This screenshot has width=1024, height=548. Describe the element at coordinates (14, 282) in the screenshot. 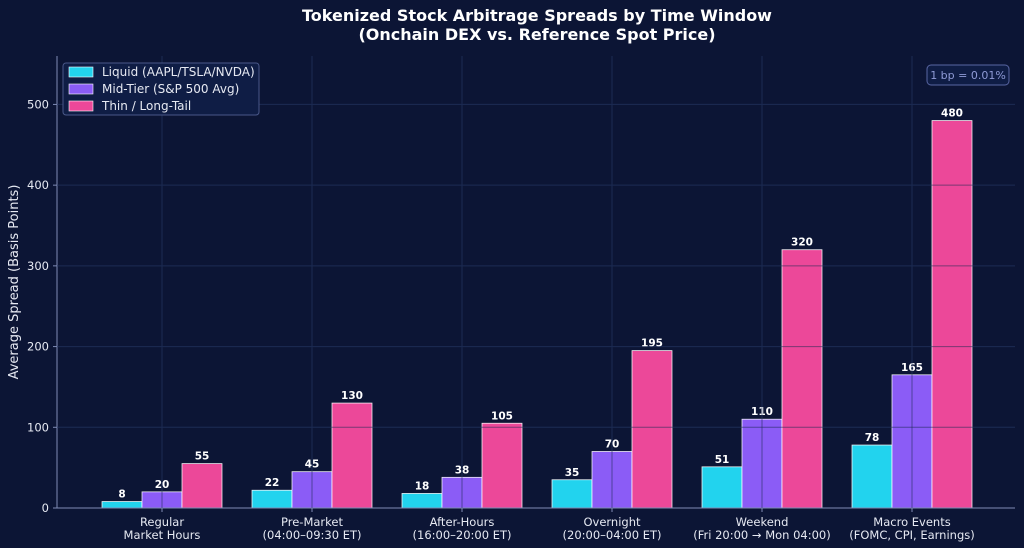

I see `y-axis-label: Average Spread (Basis Points)` at that location.